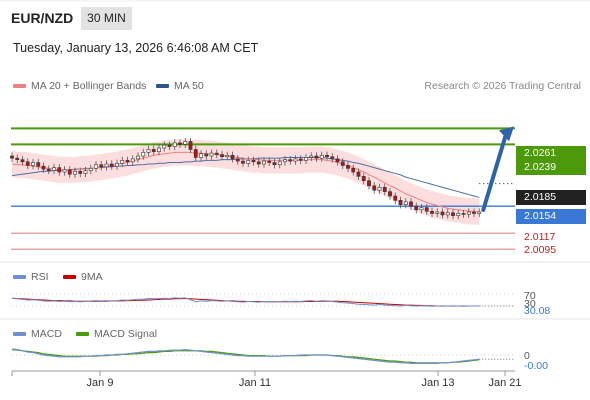 Image resolution: width=590 pixels, height=400 pixels. I want to click on macd-zero-label: 0, so click(527, 356).